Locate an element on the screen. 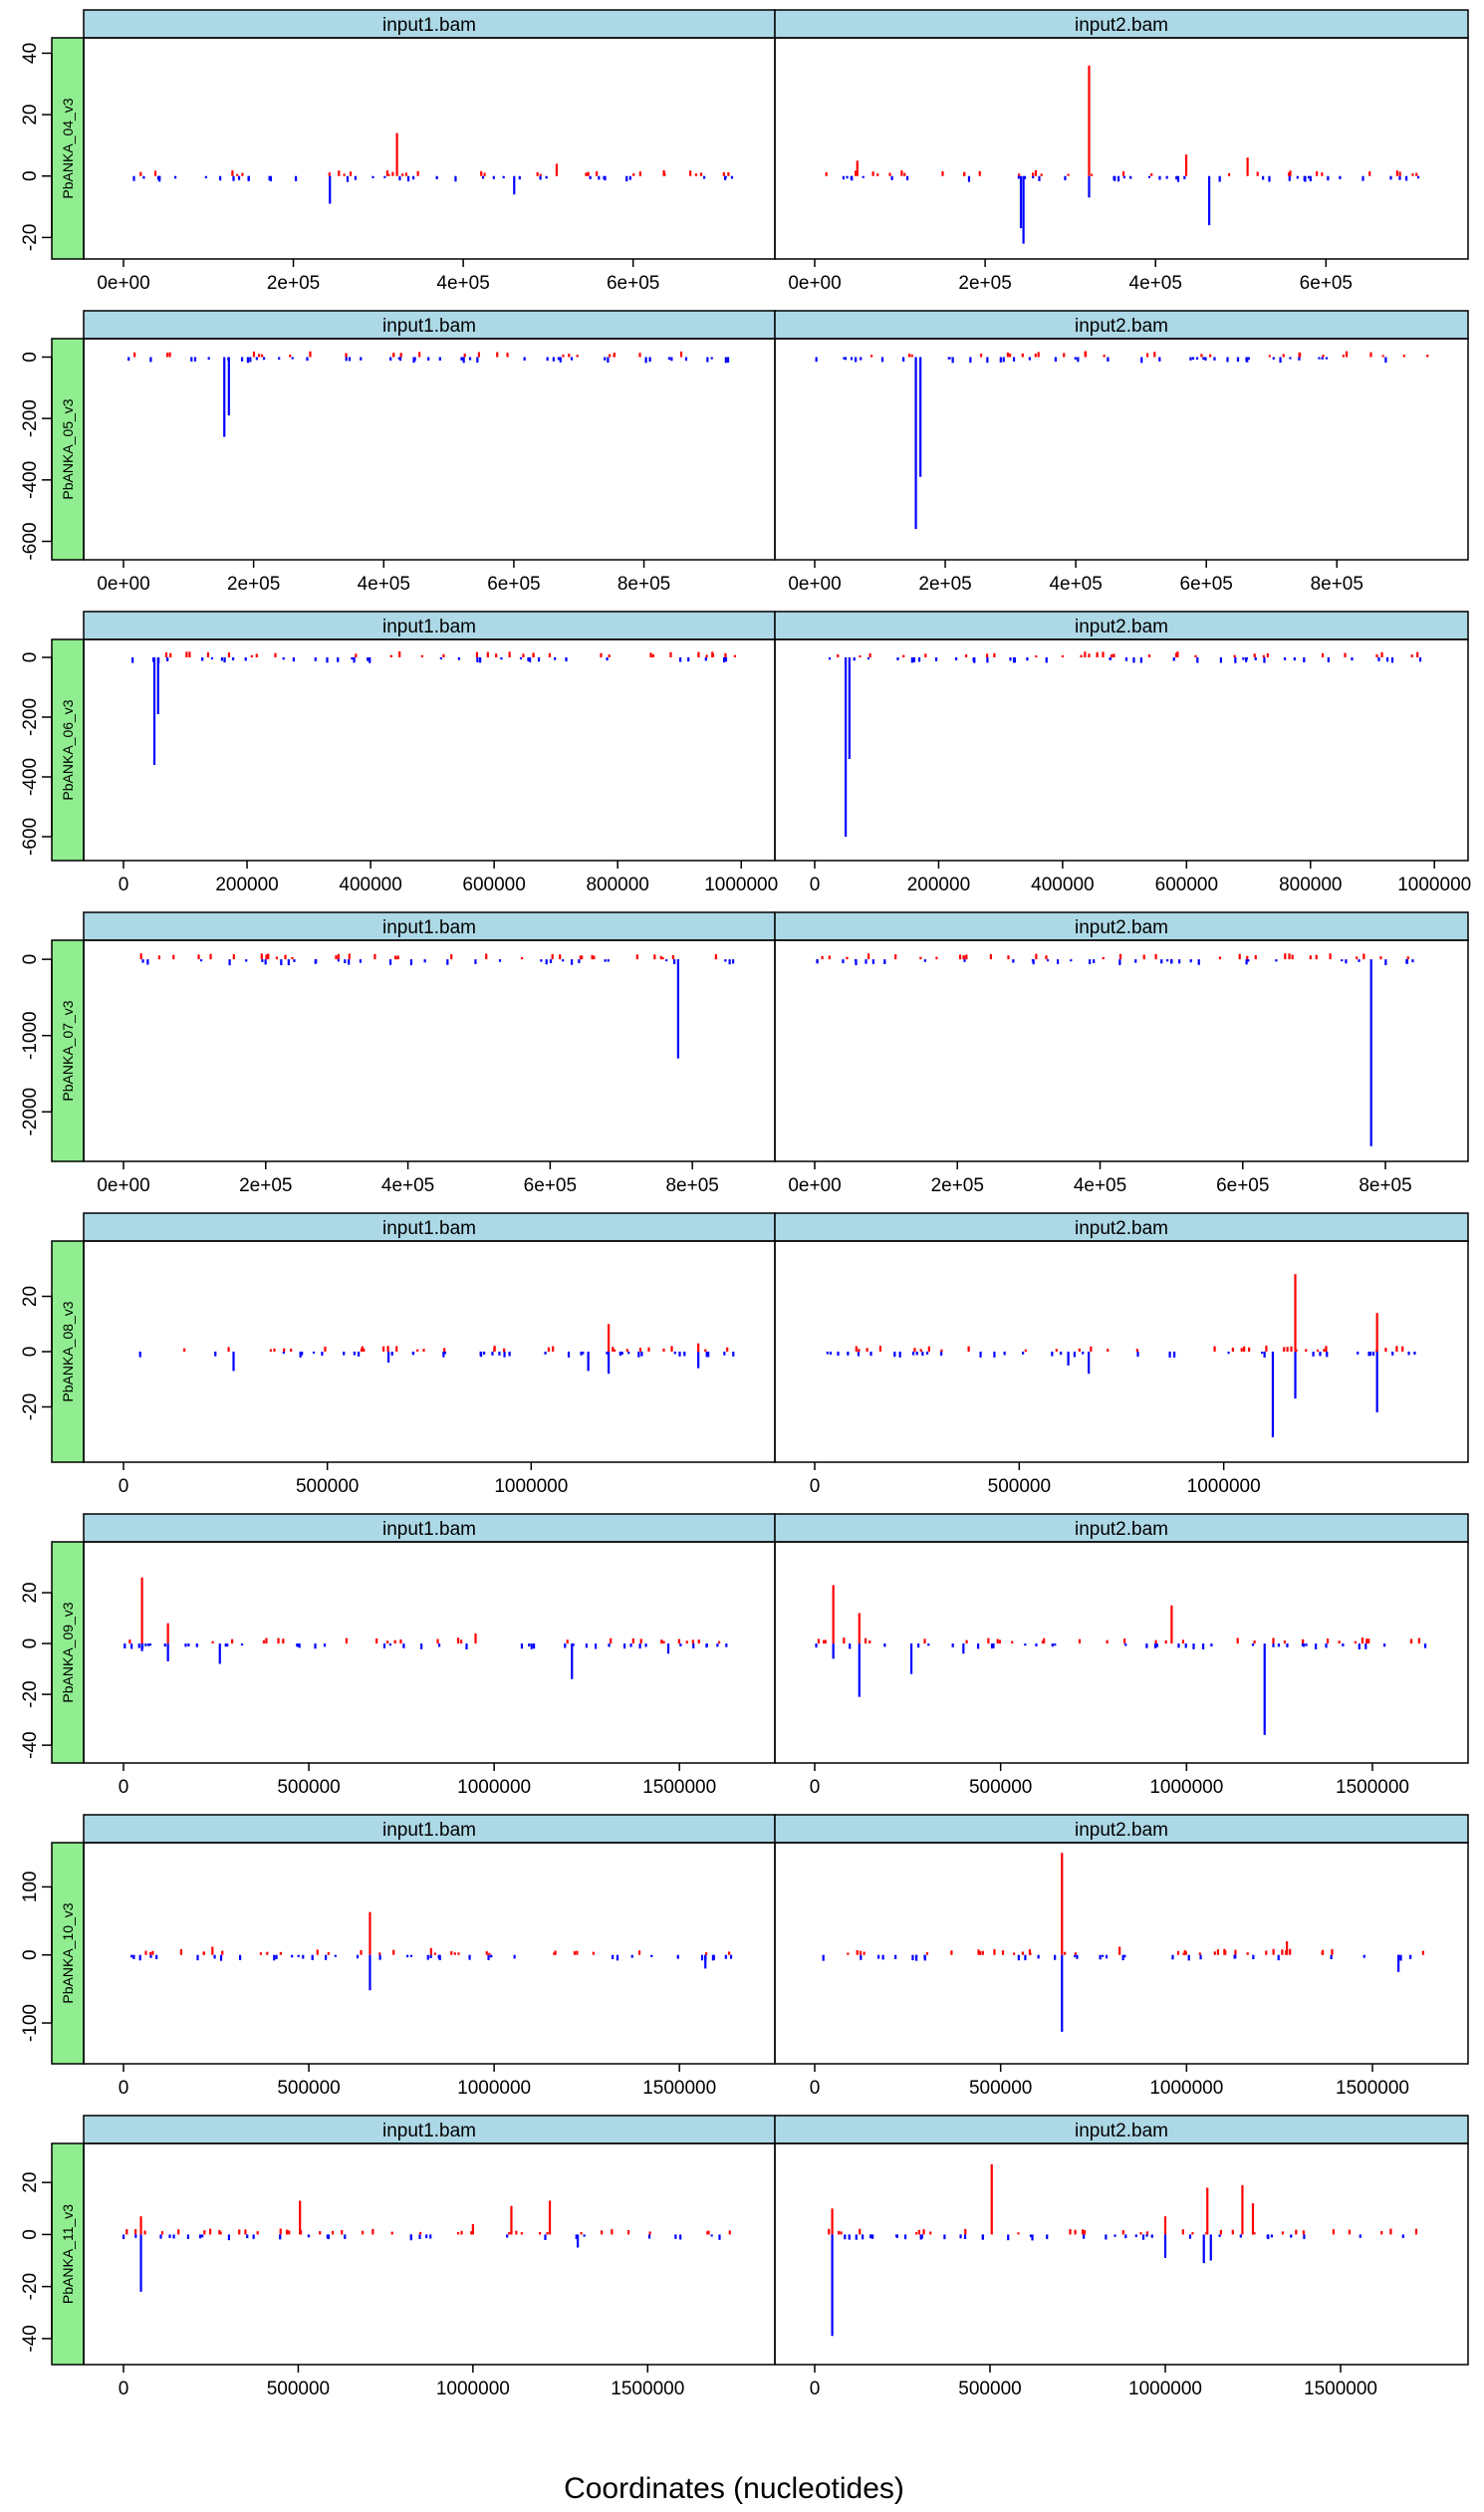  row-label: PbANKA_10_v3 is located at coordinates (68, 1952).